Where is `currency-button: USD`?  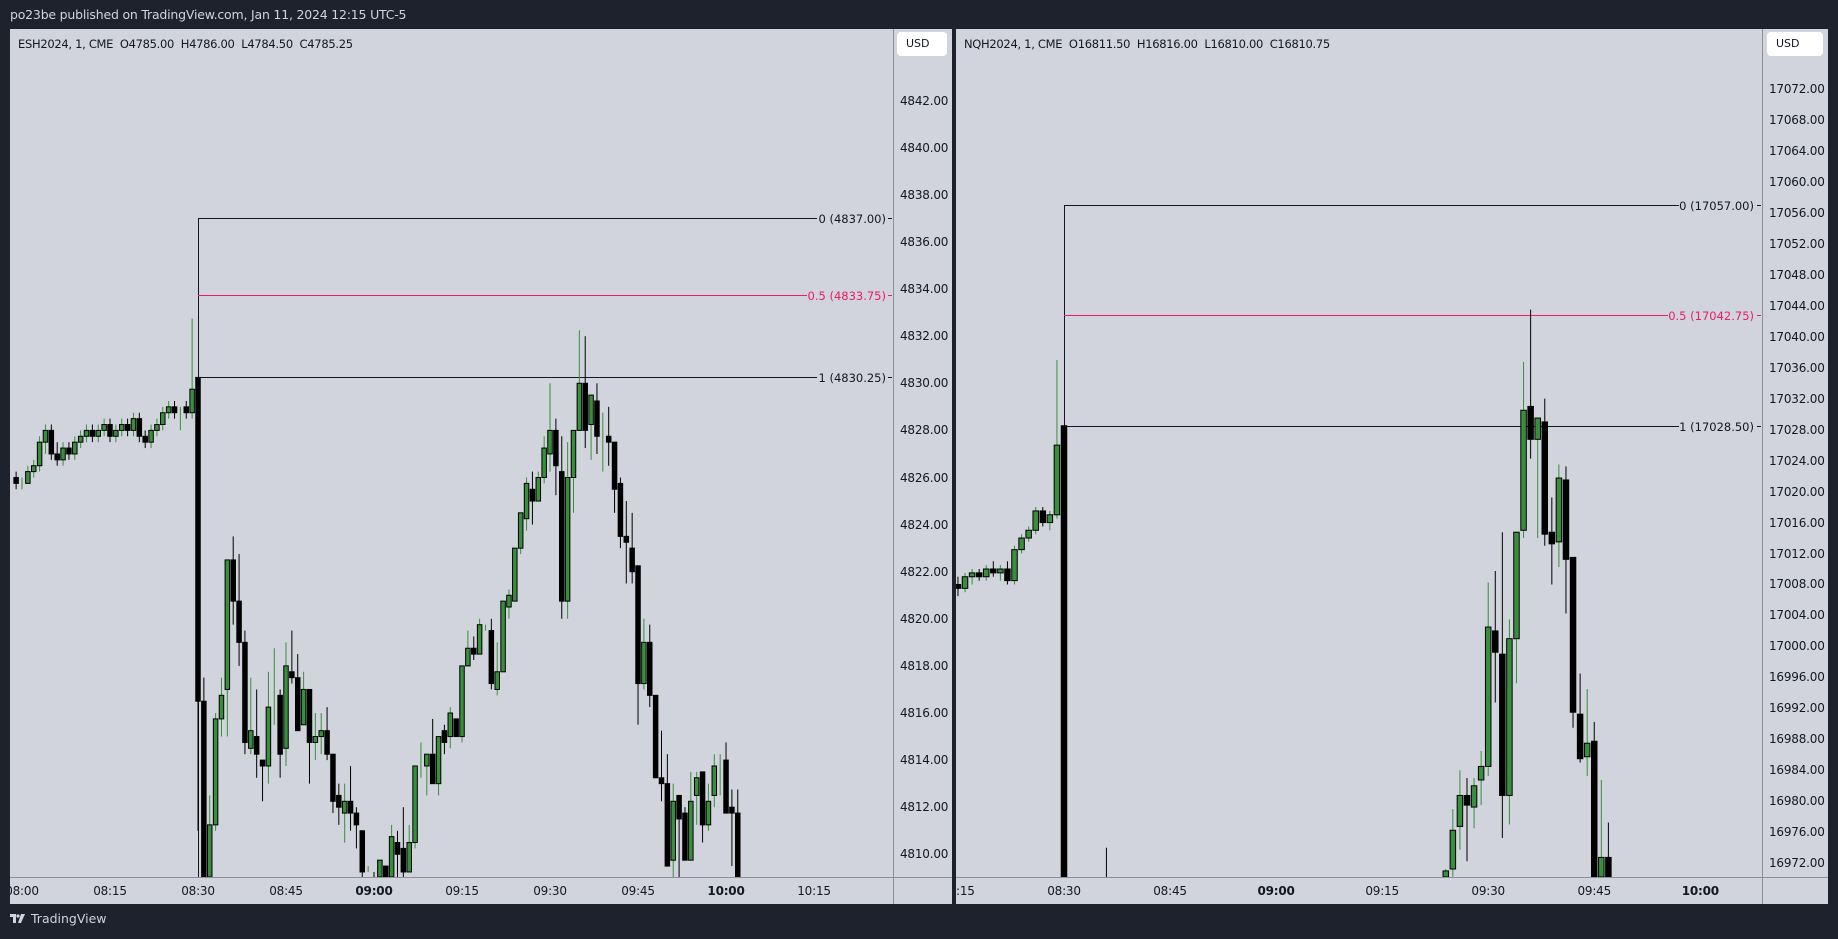
currency-button: USD is located at coordinates (1795, 44).